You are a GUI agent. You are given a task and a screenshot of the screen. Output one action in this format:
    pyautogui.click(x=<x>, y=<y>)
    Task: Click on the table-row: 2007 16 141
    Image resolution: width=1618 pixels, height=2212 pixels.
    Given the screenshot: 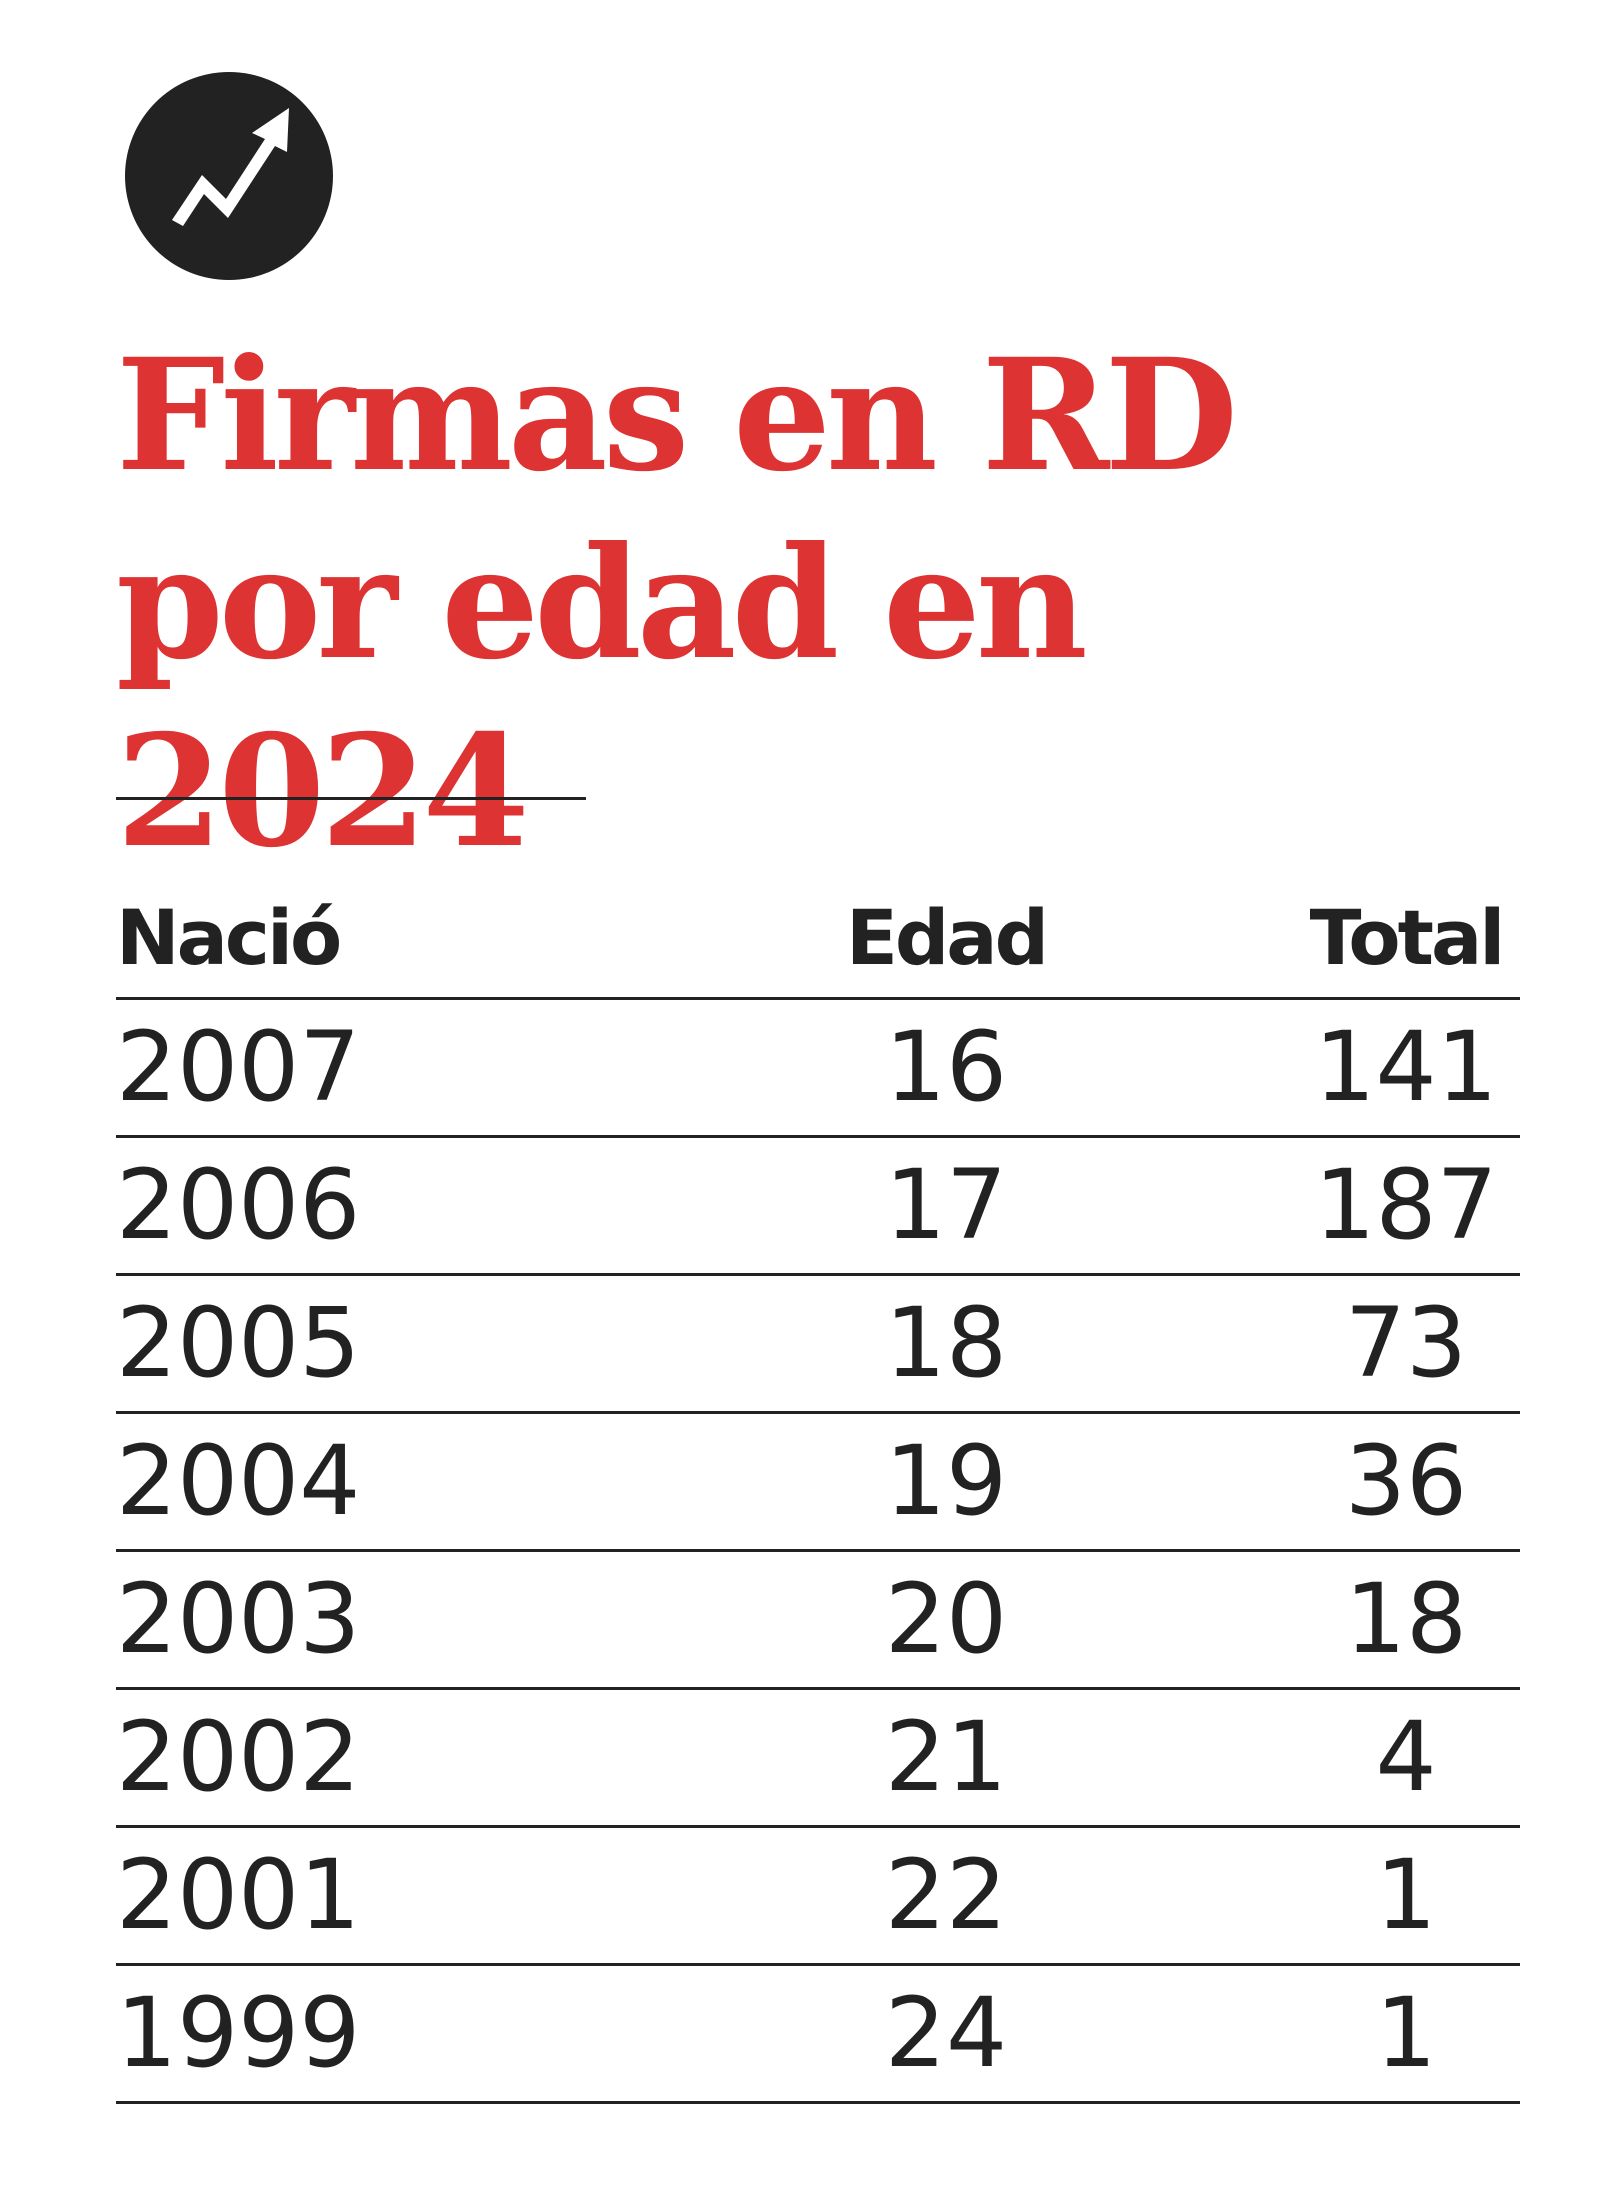 What is the action you would take?
    pyautogui.click(x=818, y=1069)
    